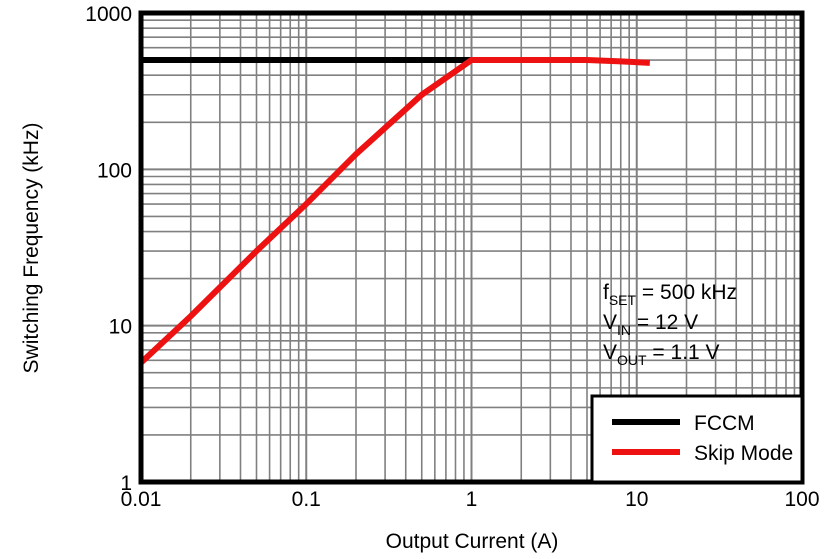 The width and height of the screenshot is (839, 559). Describe the element at coordinates (724, 423) in the screenshot. I see `legend-label-fccm: FCCM` at that location.